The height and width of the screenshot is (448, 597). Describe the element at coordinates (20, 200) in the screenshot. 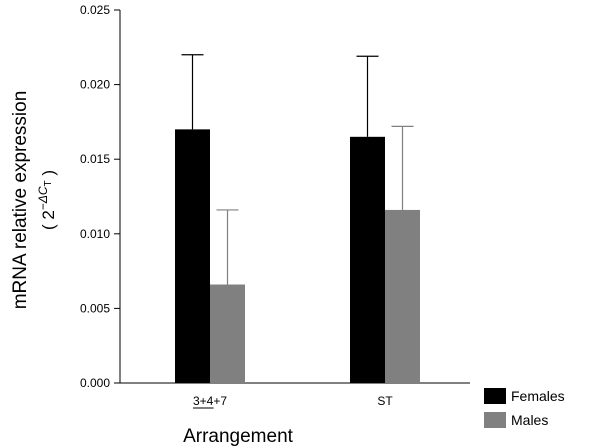

I see `y-axis-label: mRNA relative expression` at that location.